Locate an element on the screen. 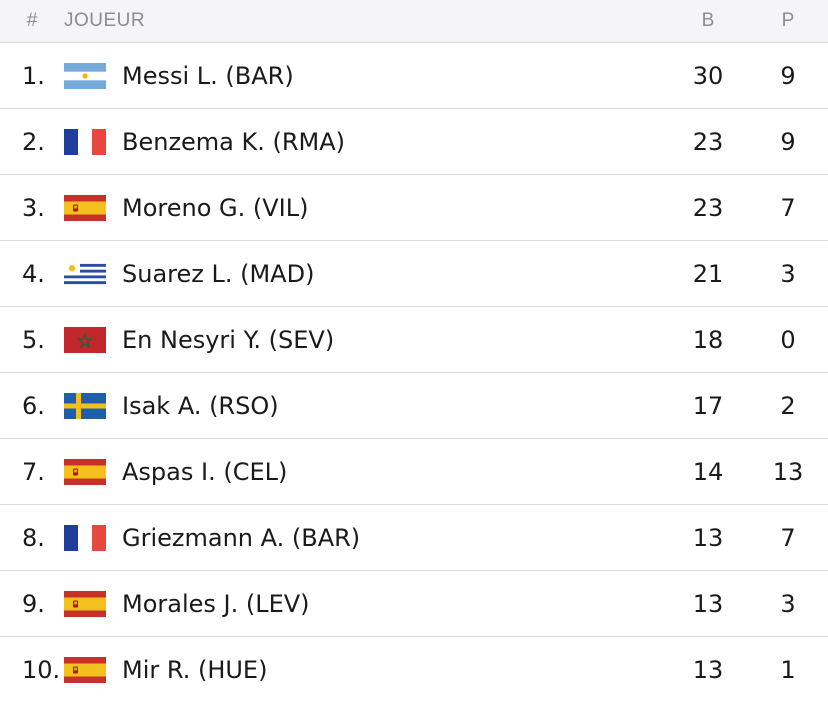  player-name: En Nesyri Y. (SEV) is located at coordinates (228, 339).